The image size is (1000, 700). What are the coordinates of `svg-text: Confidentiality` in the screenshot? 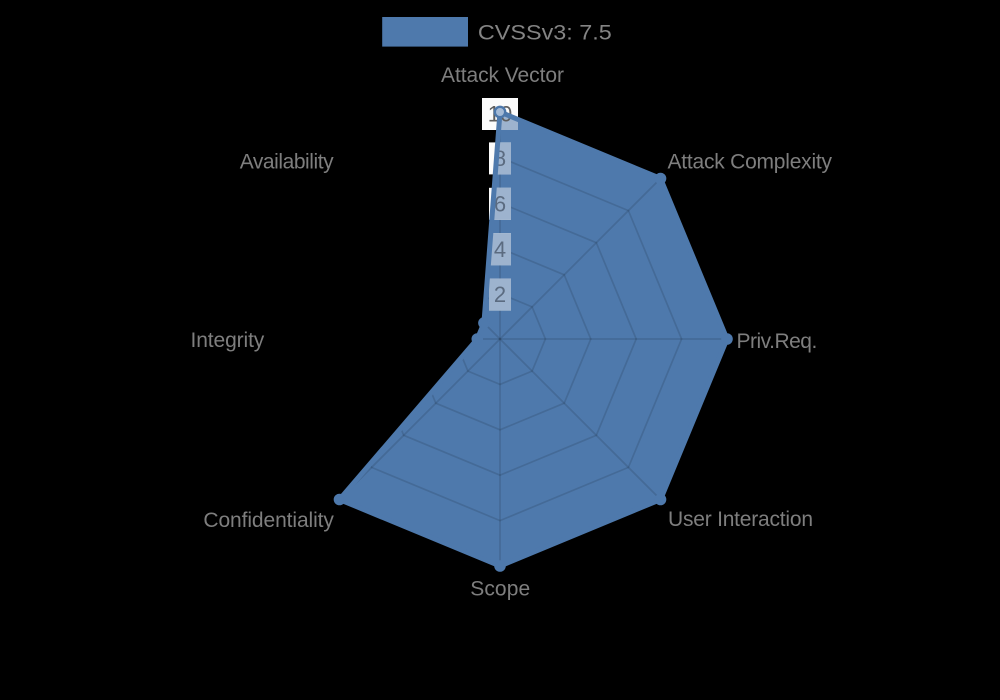 It's located at (268, 520).